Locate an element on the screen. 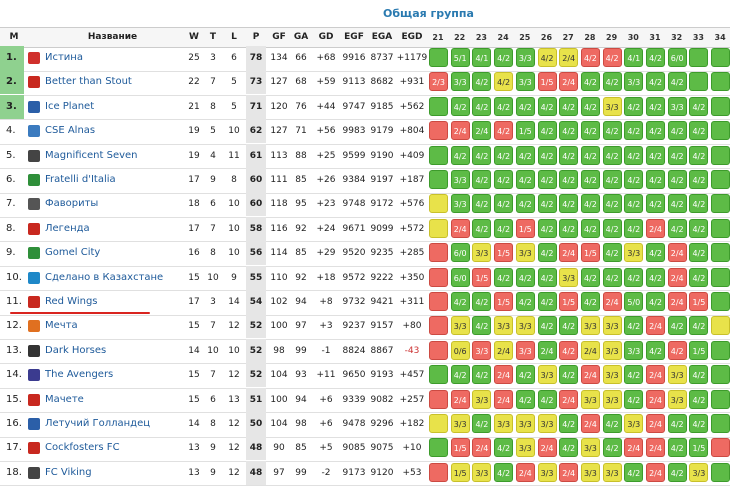 The width and height of the screenshot is (730, 490). team-name-link: Cockfosters FC is located at coordinates (82, 448).